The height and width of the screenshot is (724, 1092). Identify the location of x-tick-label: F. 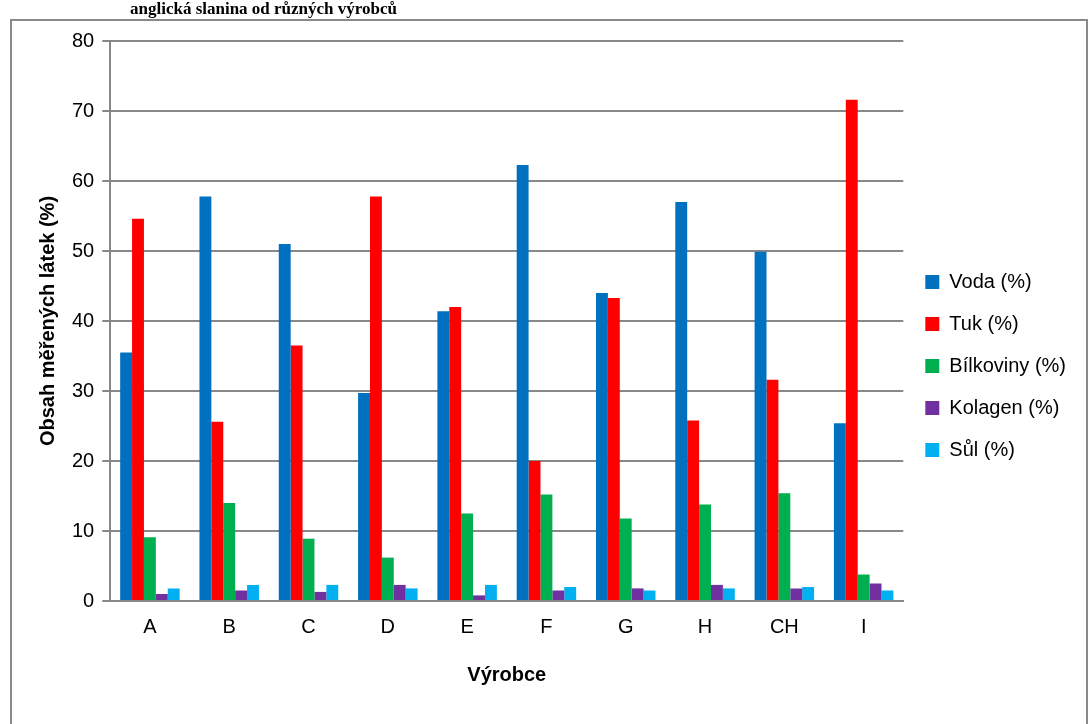
(546, 625).